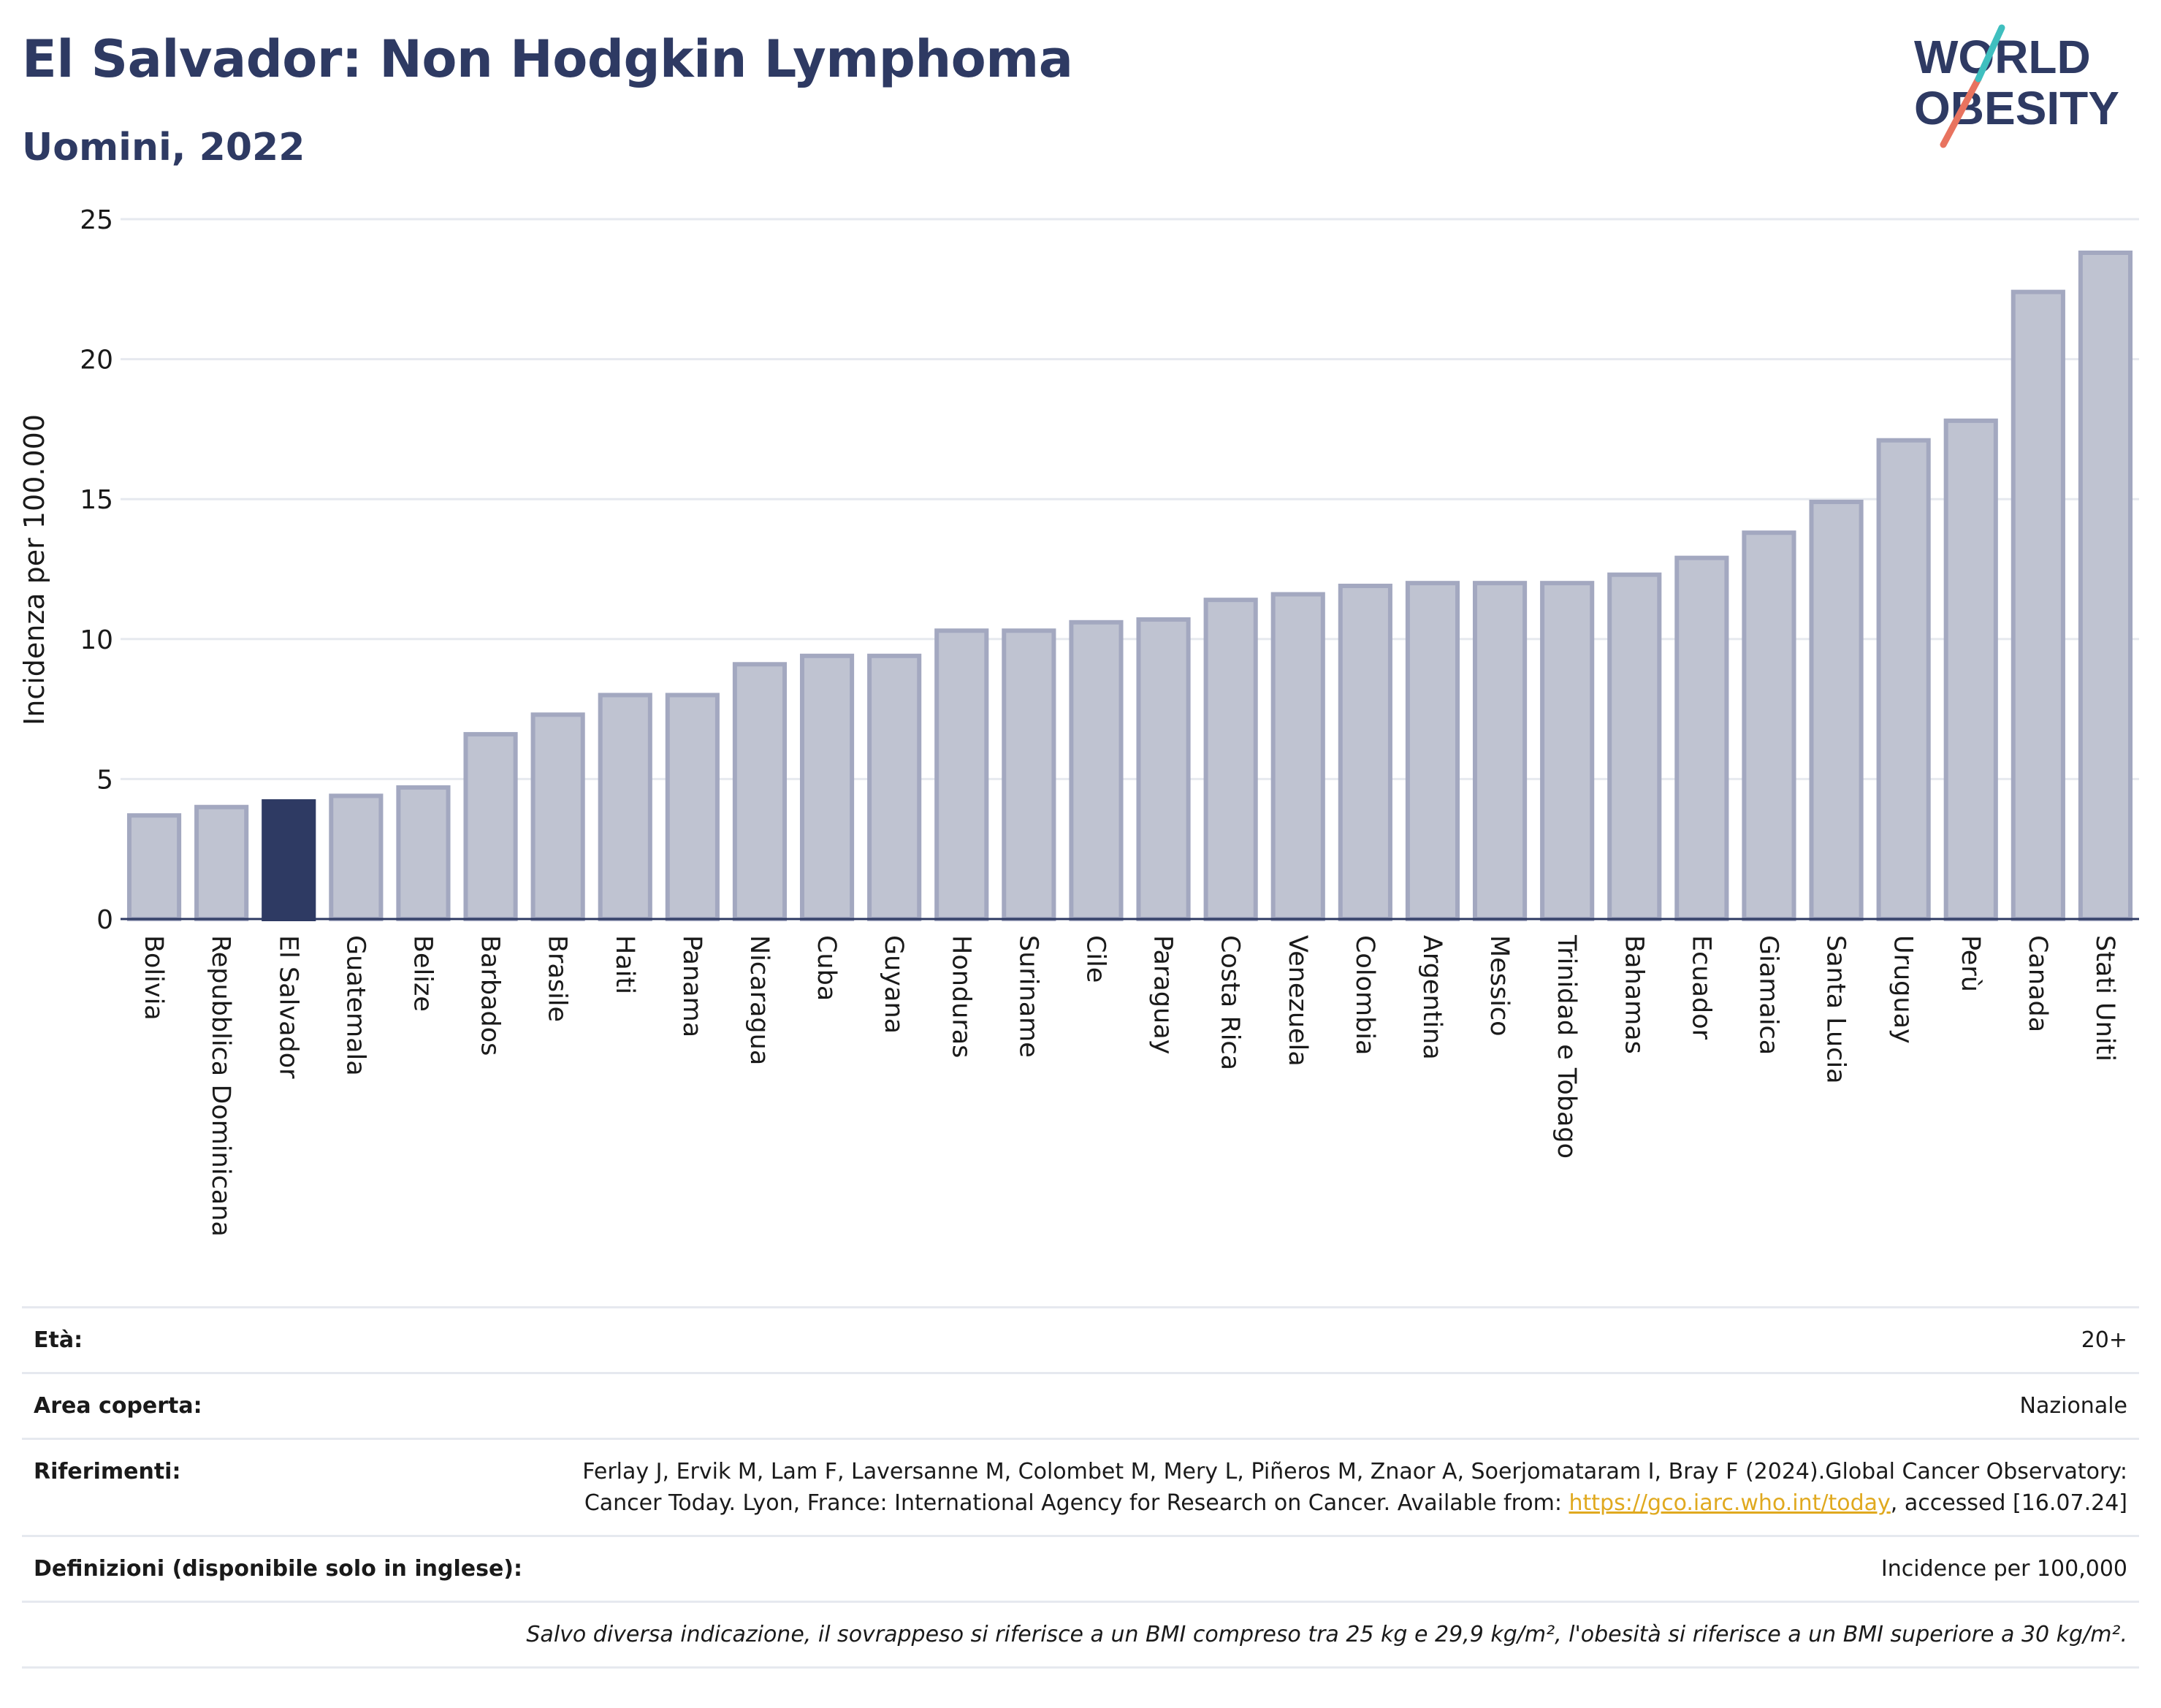 This screenshot has width=2161, height=1708. I want to click on world-obesity-logo: WORLD OBESITY, so click(2017, 86).